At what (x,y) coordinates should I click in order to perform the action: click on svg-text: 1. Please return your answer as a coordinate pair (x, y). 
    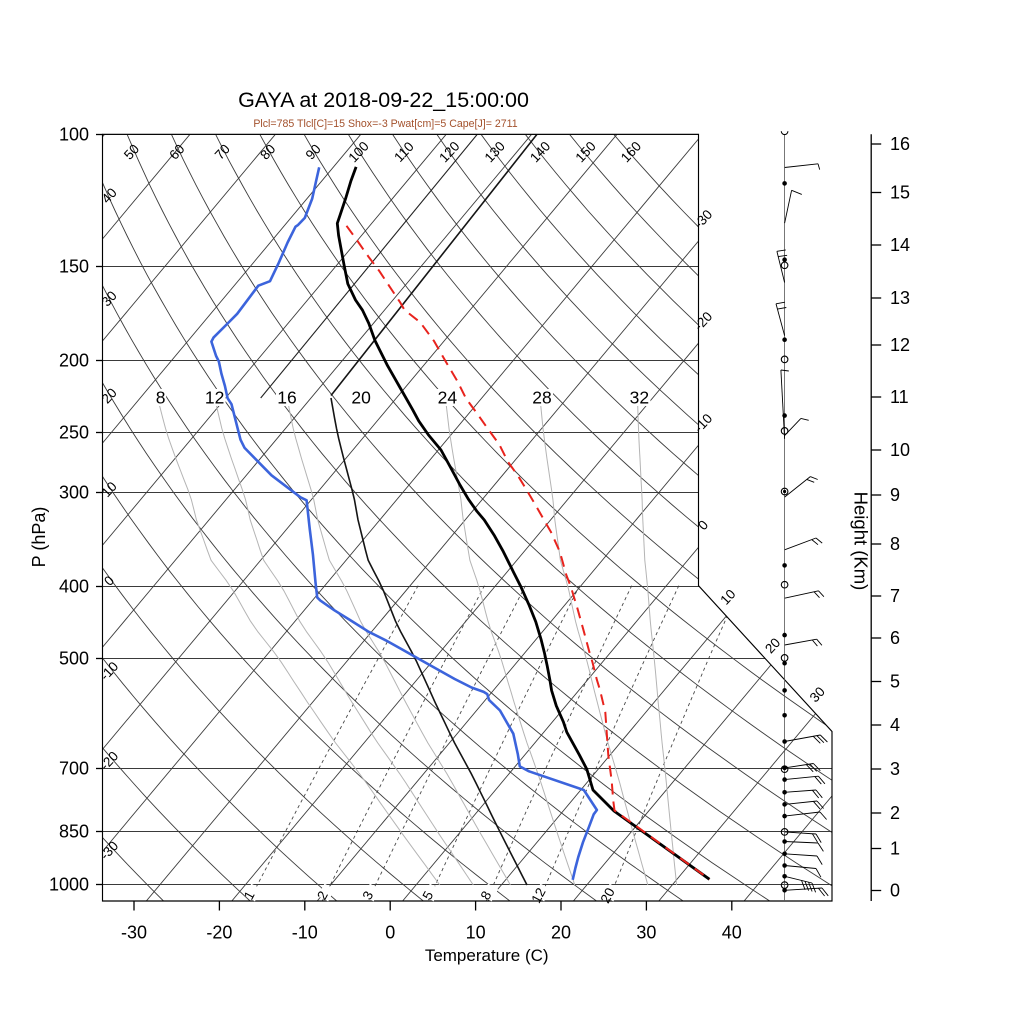
    Looking at the image, I should click on (895, 849).